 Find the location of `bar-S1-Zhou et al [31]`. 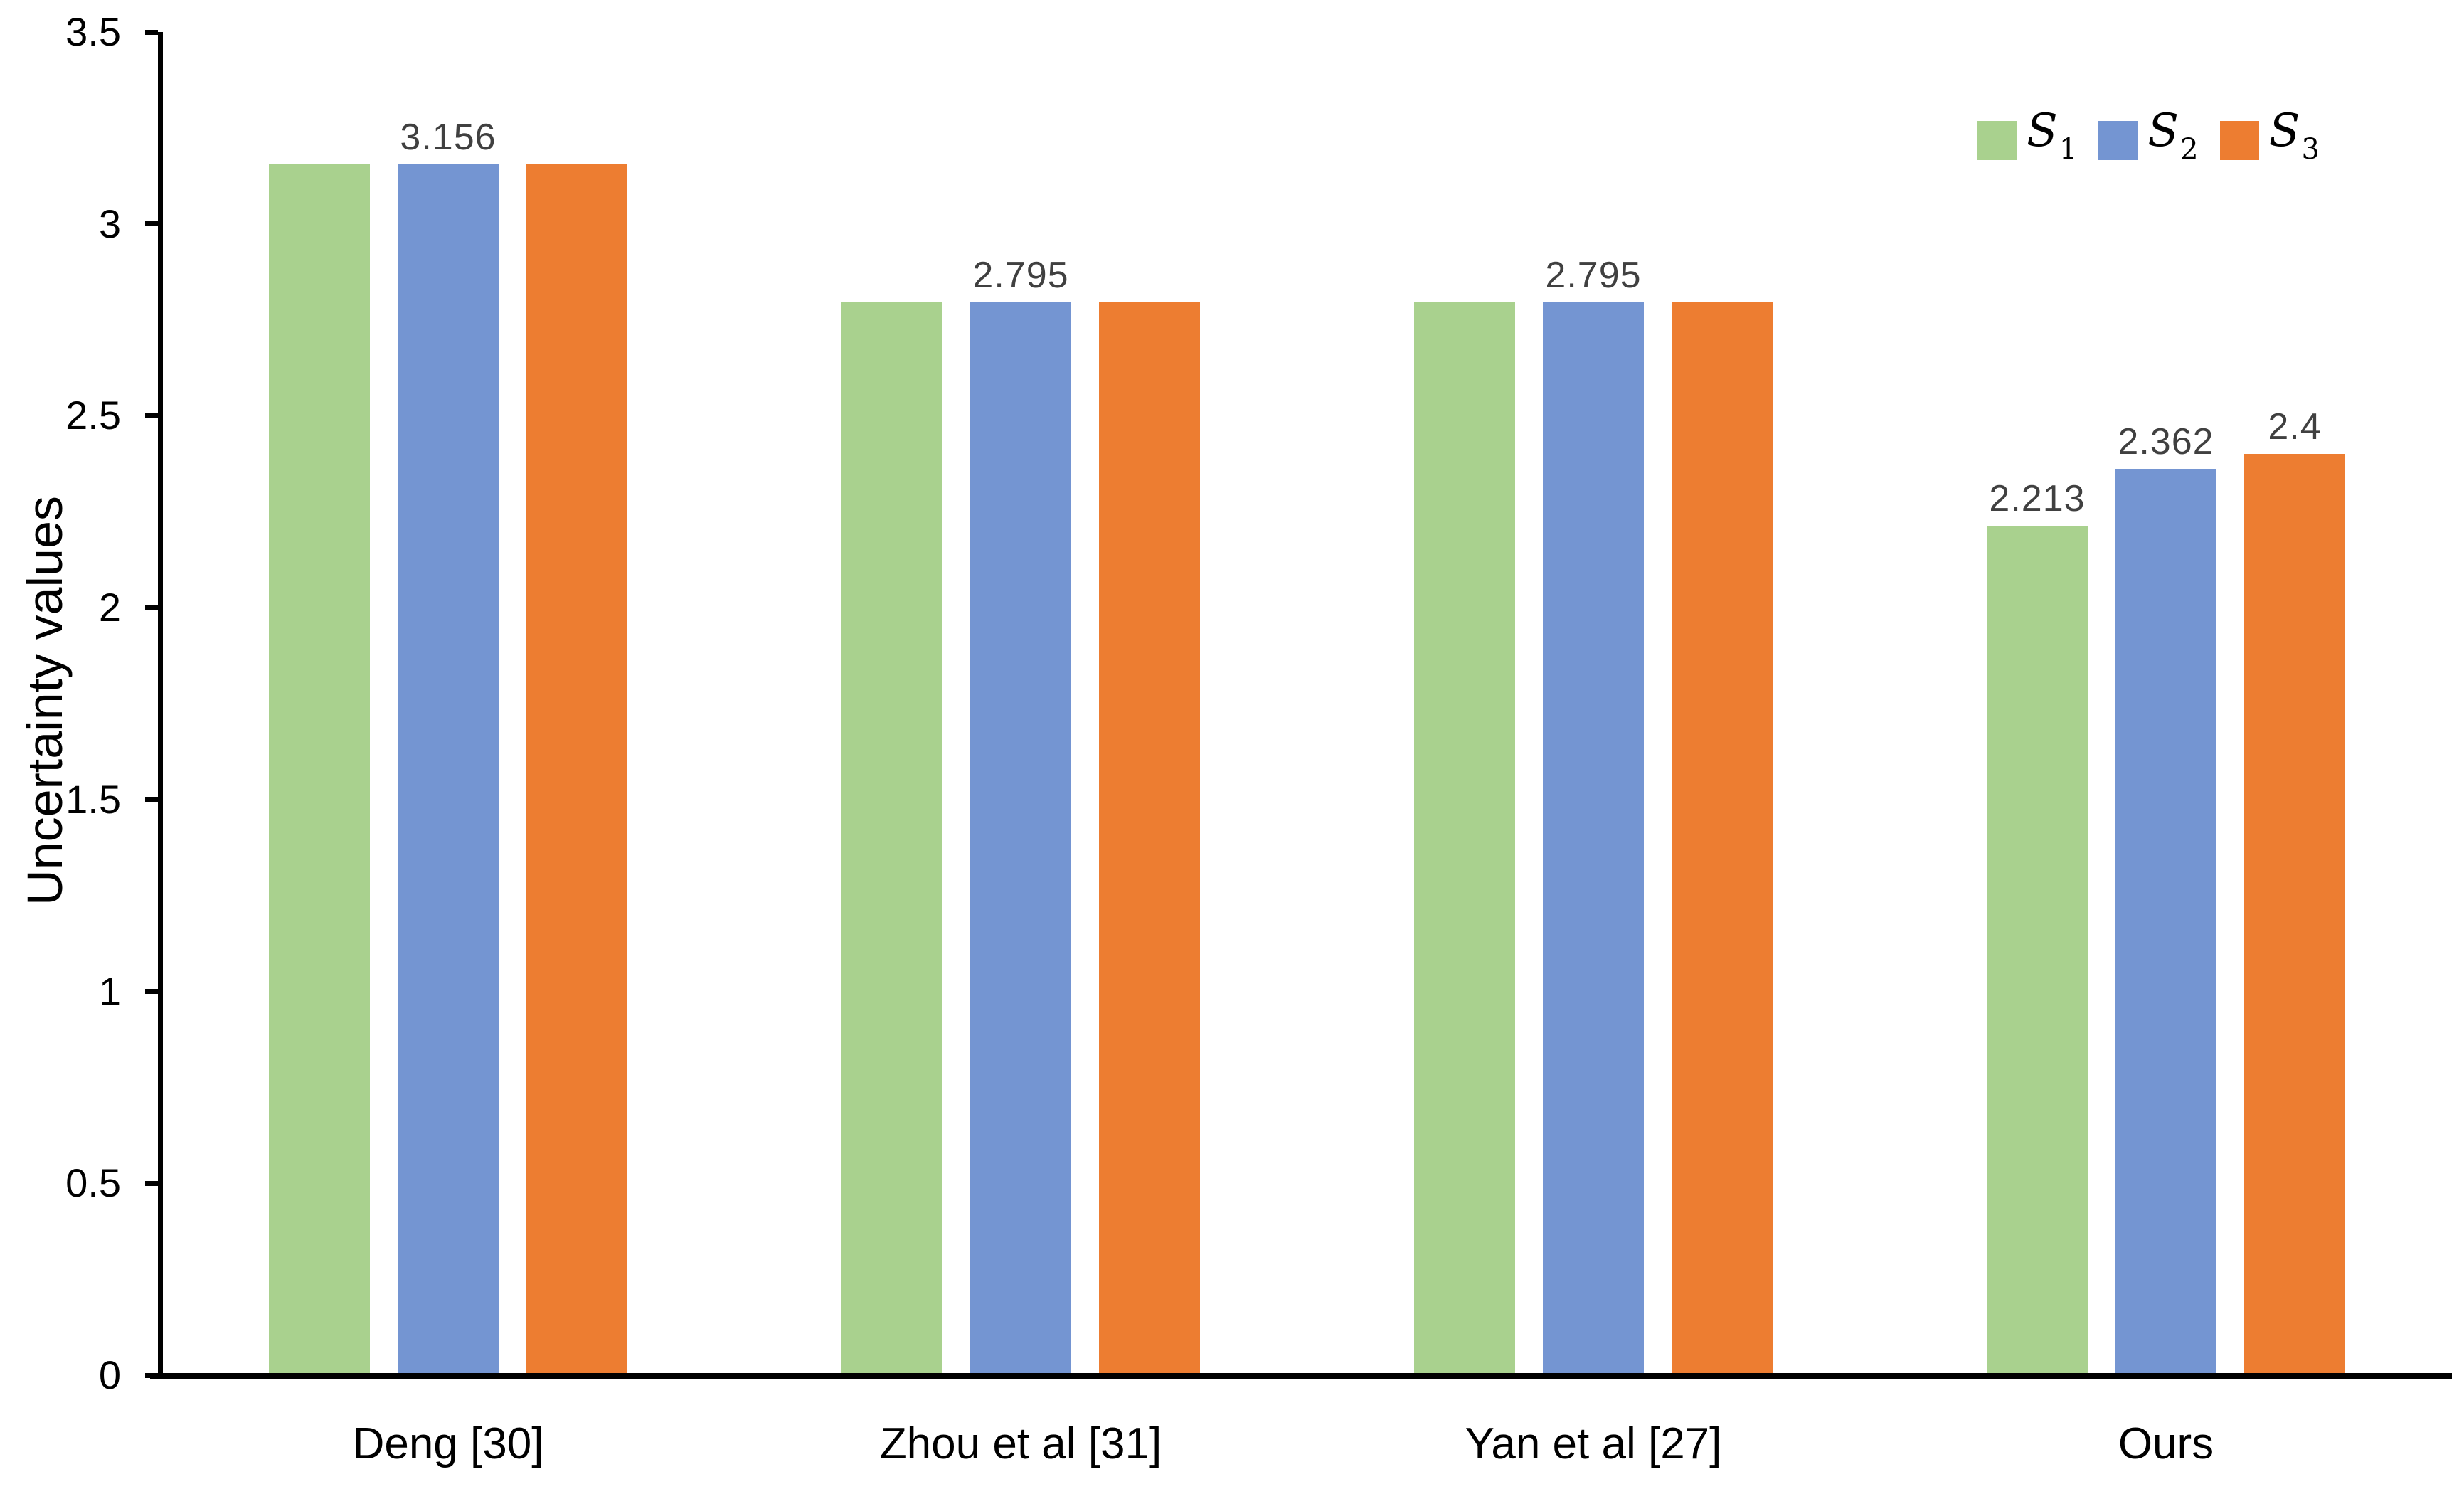

bar-S1-Zhou et al [31] is located at coordinates (891, 838).